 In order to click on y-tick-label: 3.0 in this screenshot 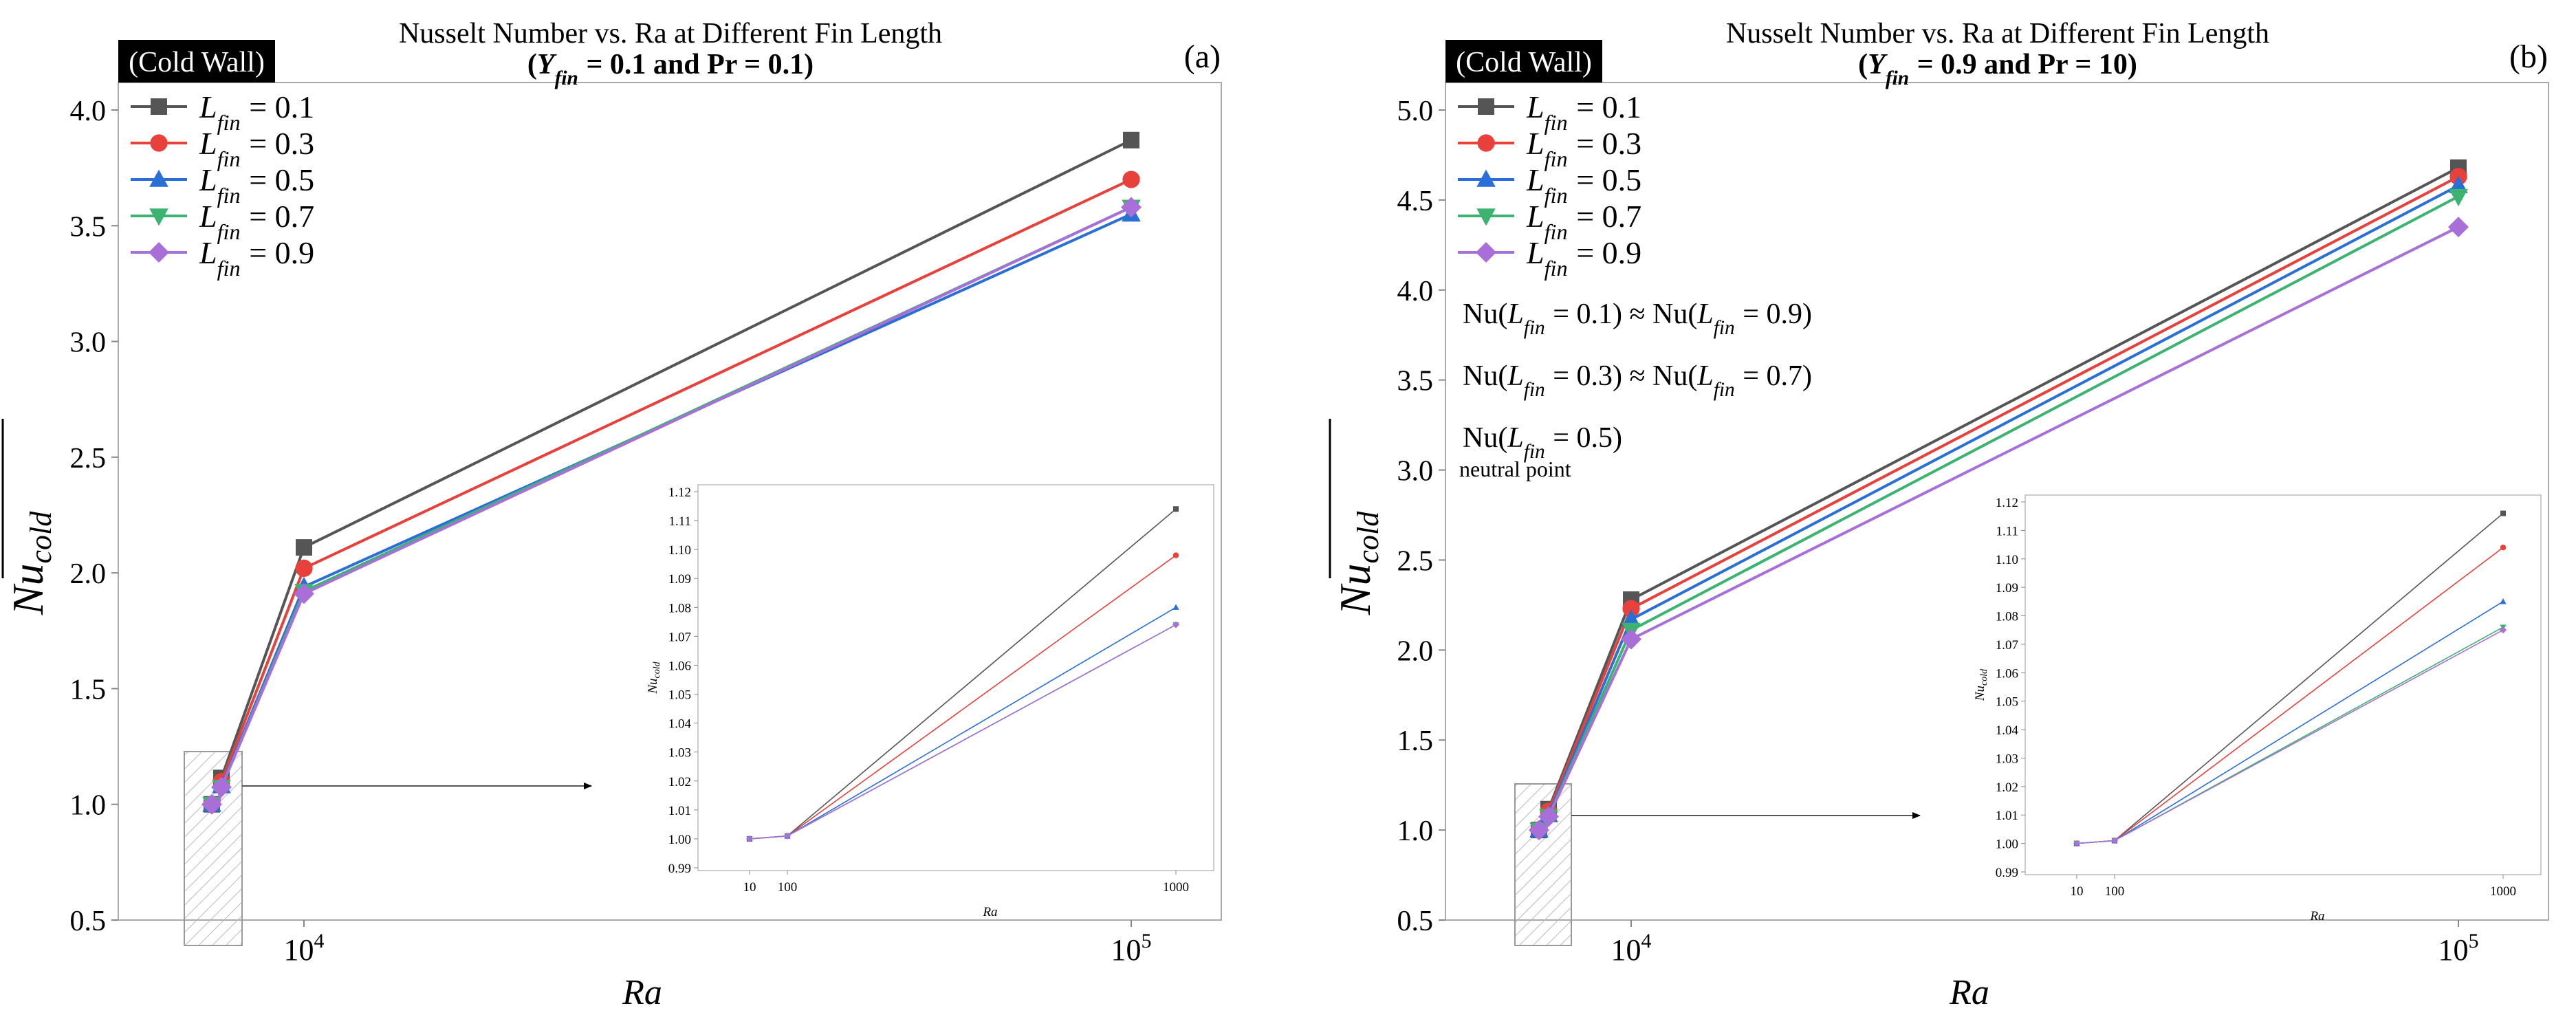, I will do `click(1415, 472)`.